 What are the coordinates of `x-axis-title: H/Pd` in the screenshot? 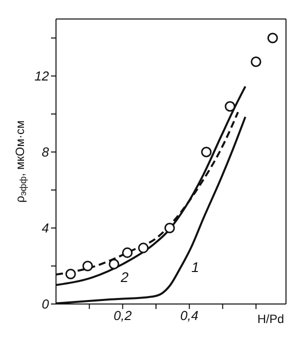 It's located at (270, 319).